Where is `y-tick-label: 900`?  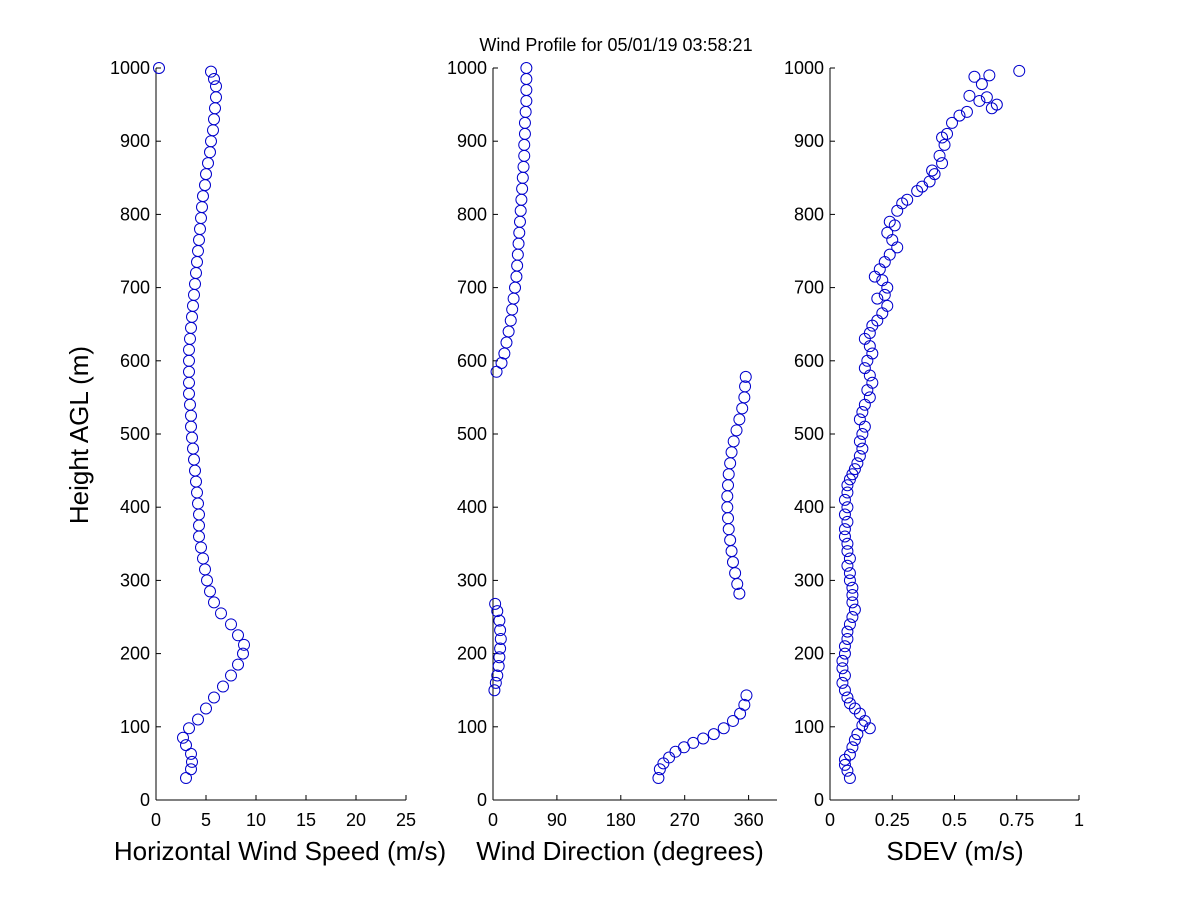 y-tick-label: 900 is located at coordinates (472, 141).